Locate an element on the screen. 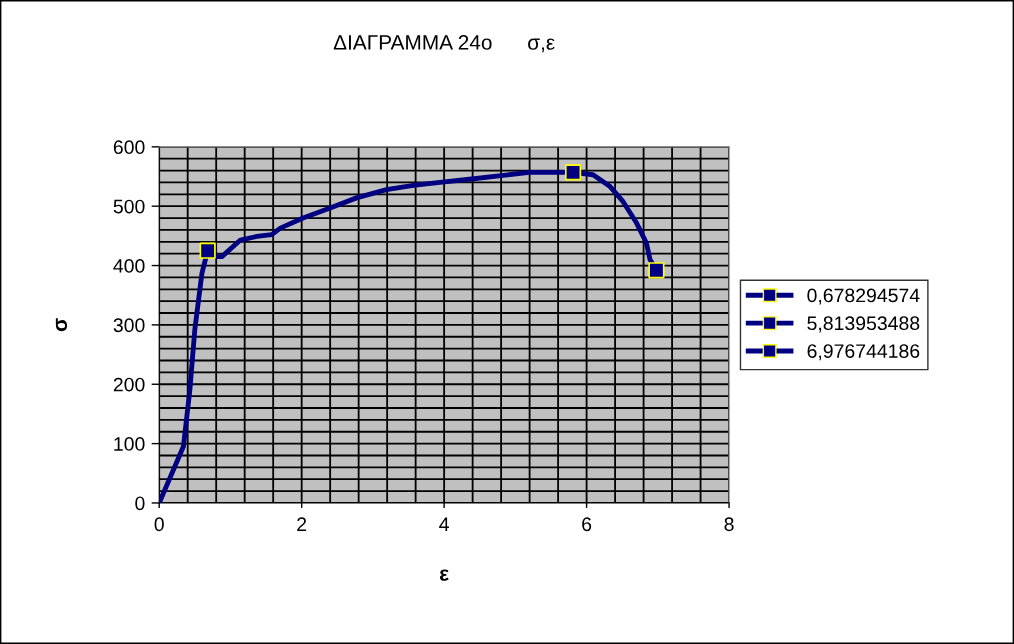  x-tick-label: 8 is located at coordinates (729, 524).